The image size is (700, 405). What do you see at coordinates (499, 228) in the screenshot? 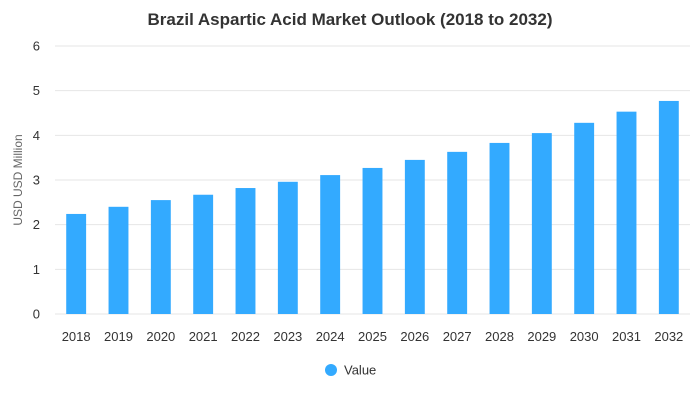
I see `bar-2028` at bounding box center [499, 228].